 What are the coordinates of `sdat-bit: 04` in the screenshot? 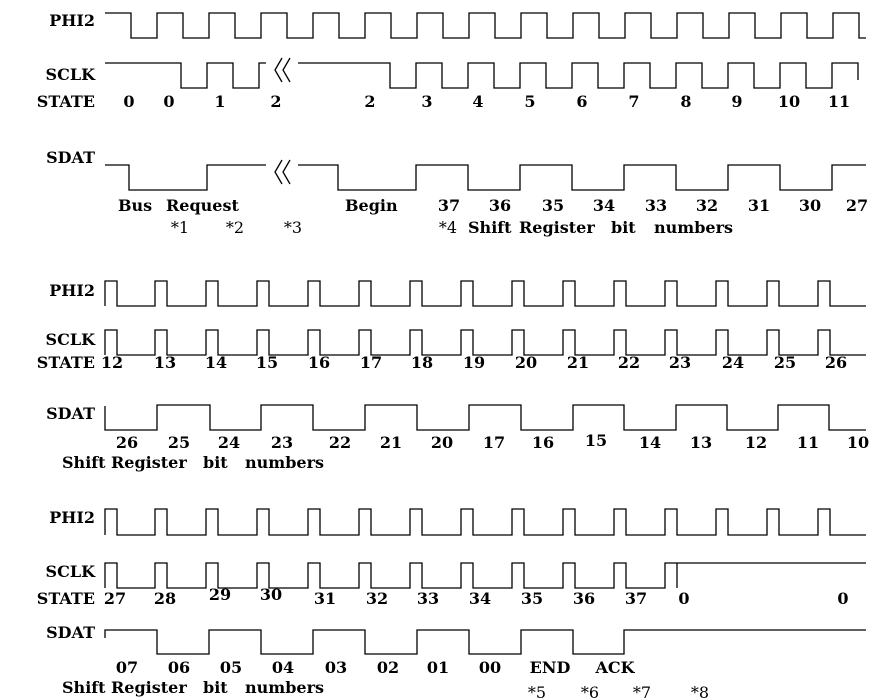 It's located at (283, 667).